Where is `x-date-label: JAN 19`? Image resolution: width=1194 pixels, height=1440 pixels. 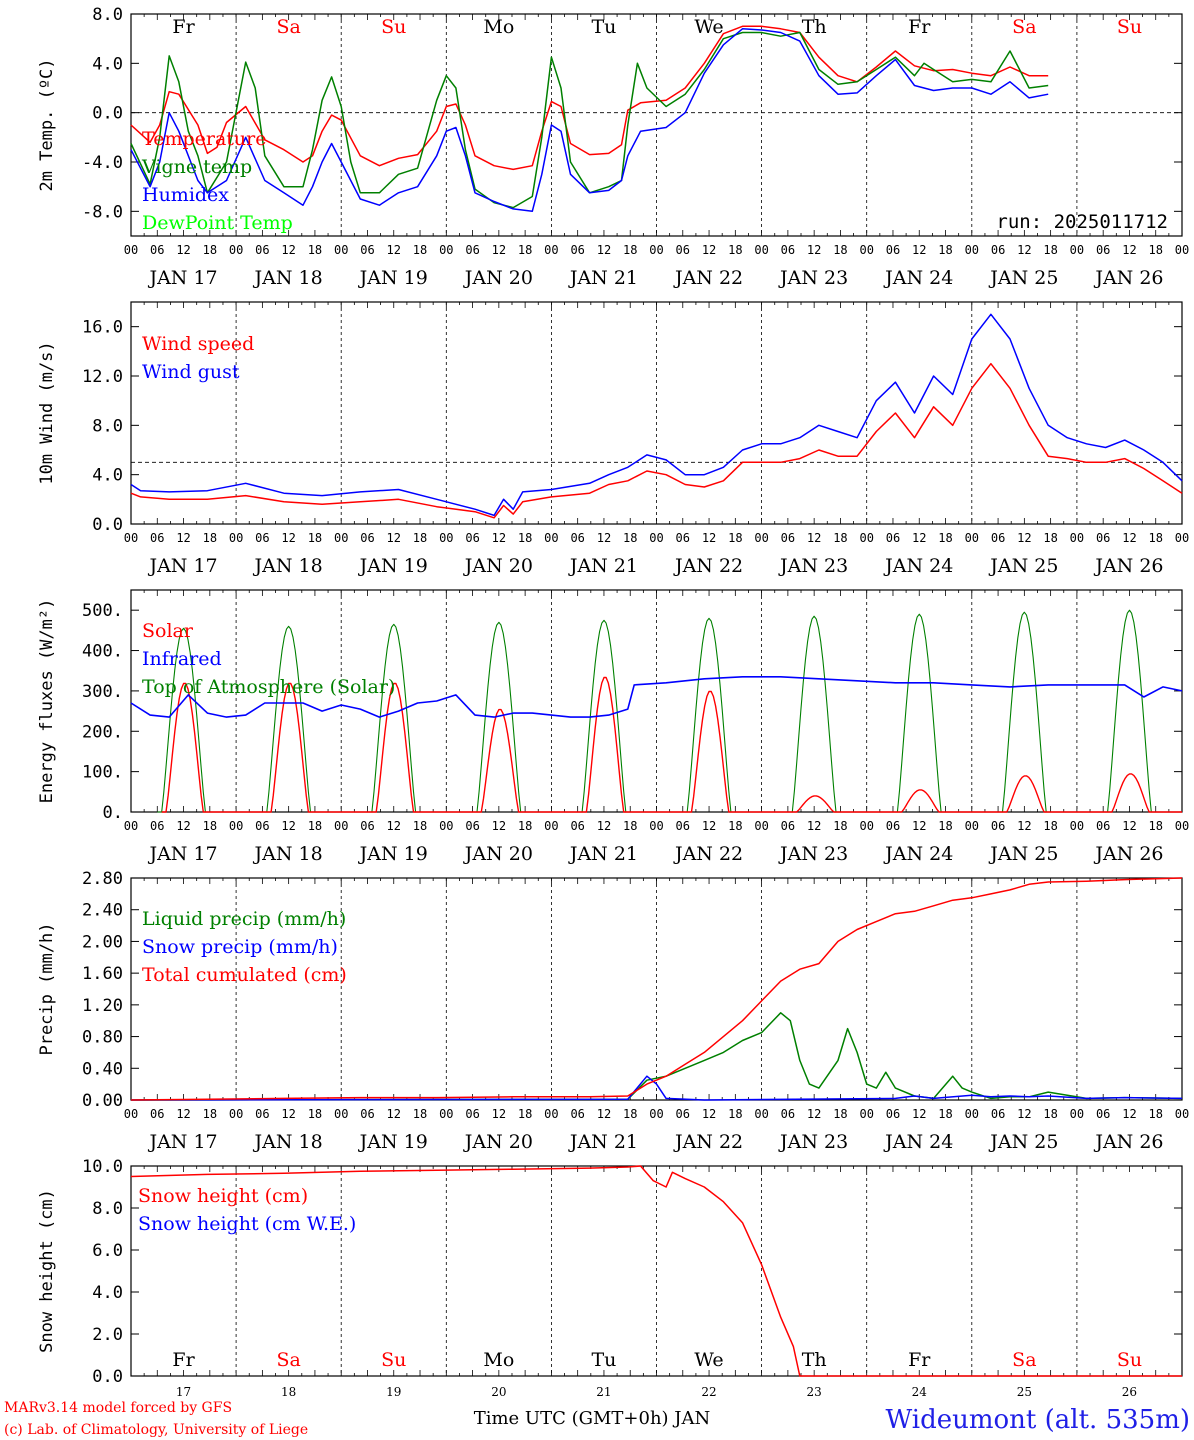
x-date-label: JAN 19 is located at coordinates (393, 566).